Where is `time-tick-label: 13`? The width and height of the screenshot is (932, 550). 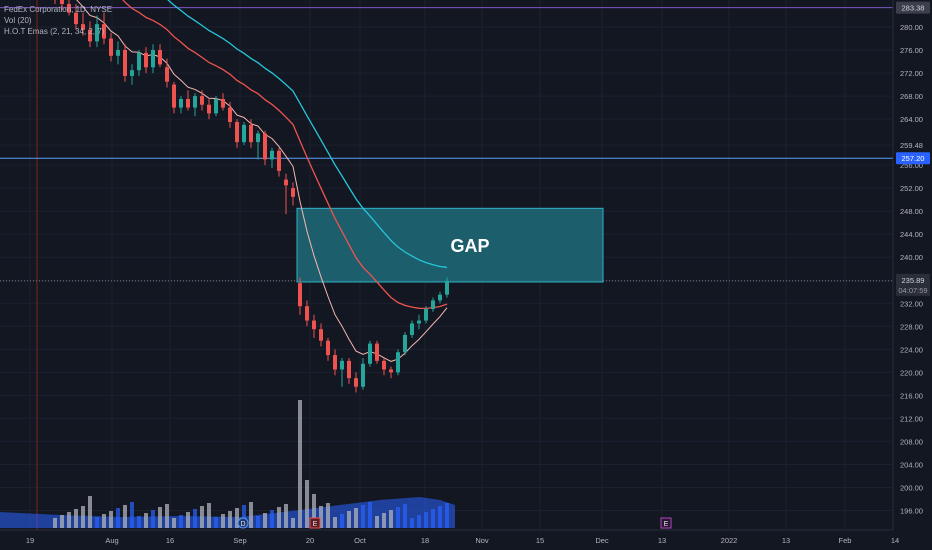
time-tick-label: 13 is located at coordinates (662, 540).